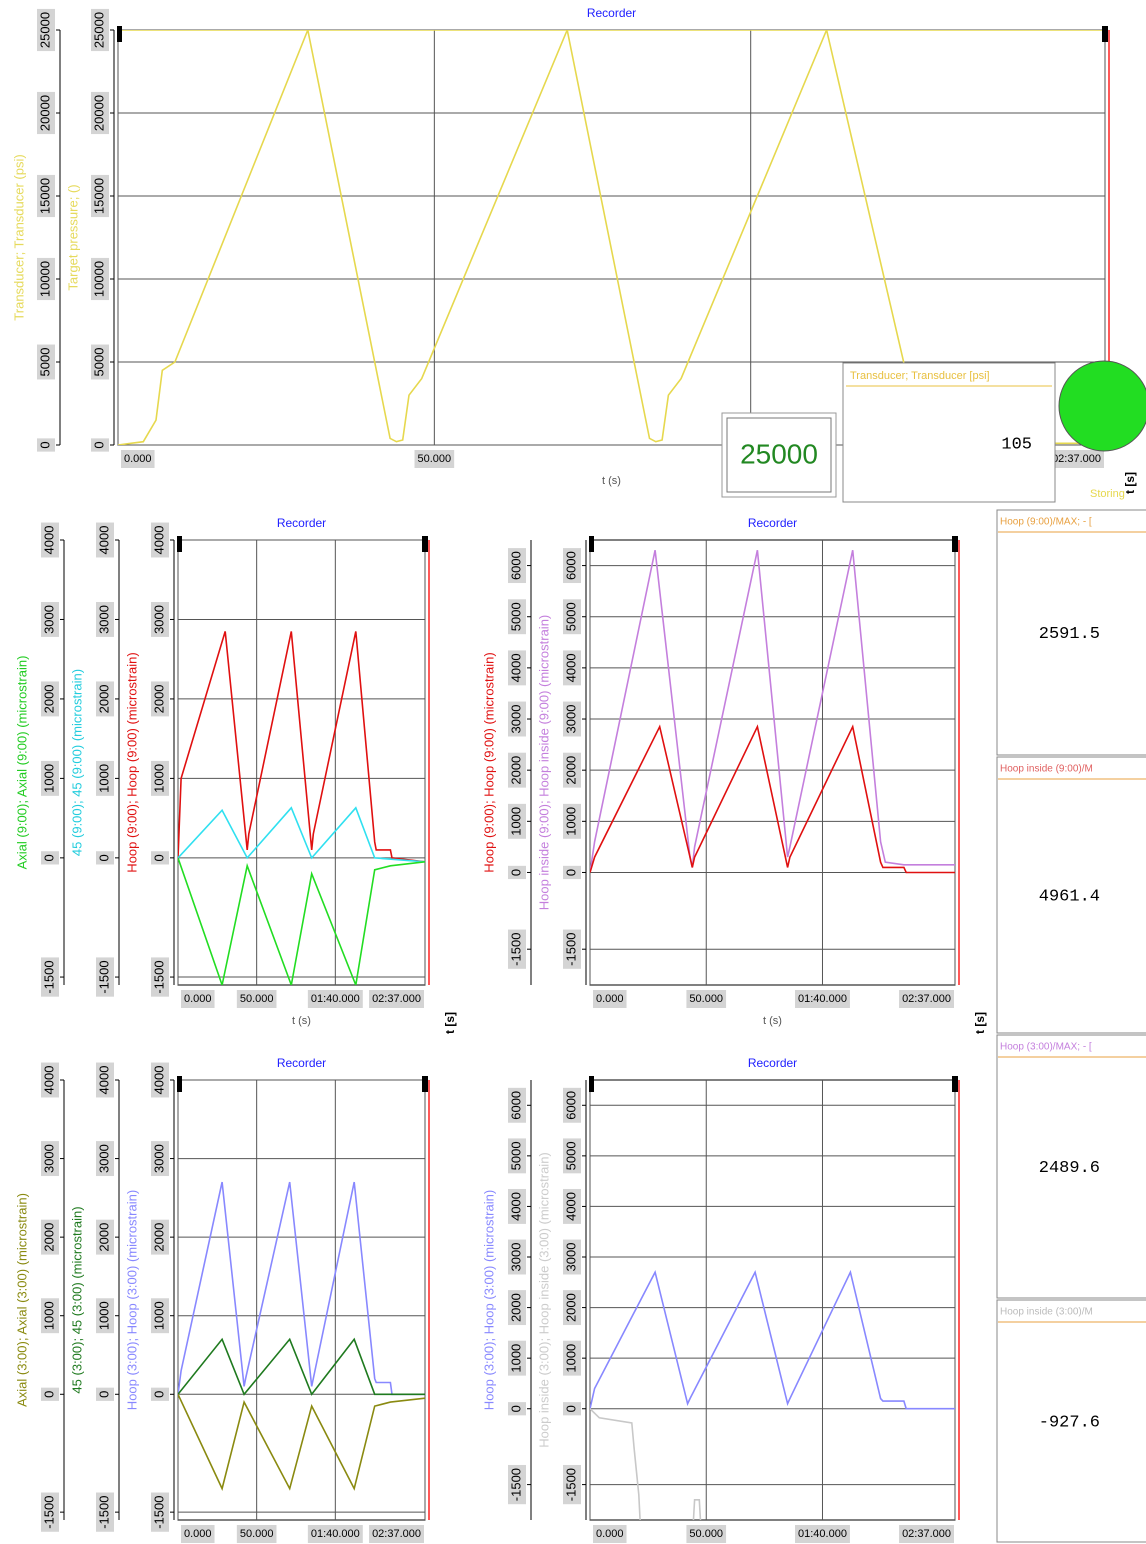 This screenshot has width=1146, height=1544. What do you see at coordinates (98, 30) in the screenshot?
I see `y-tick-label: 25000` at bounding box center [98, 30].